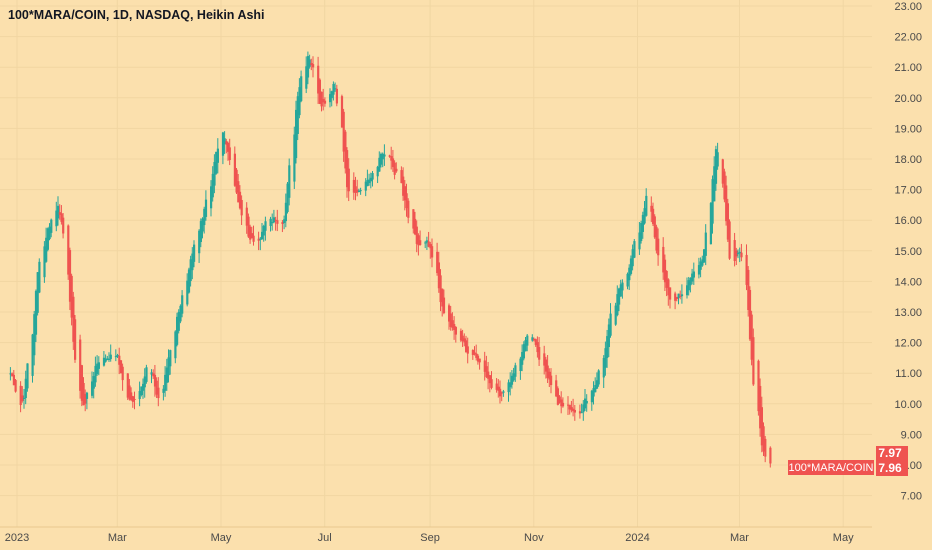 The height and width of the screenshot is (550, 932). What do you see at coordinates (892, 468) in the screenshot?
I see `price-tag-box-last` at bounding box center [892, 468].